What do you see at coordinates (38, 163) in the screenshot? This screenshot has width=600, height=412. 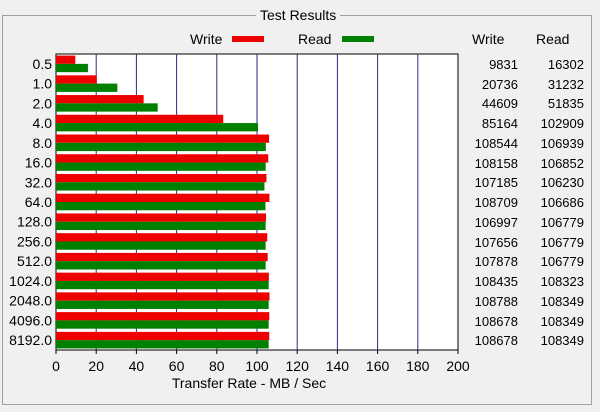 I see `category-label: 16.0` at bounding box center [38, 163].